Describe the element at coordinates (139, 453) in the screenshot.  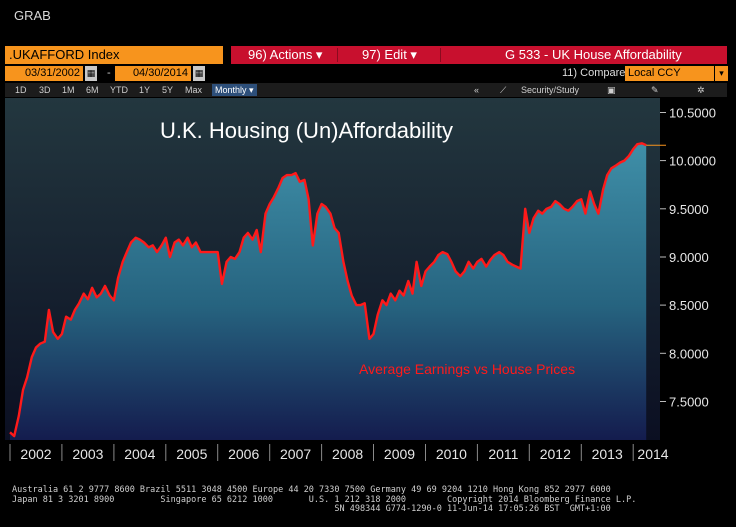
I see `x-tick-label: 2004` at that location.